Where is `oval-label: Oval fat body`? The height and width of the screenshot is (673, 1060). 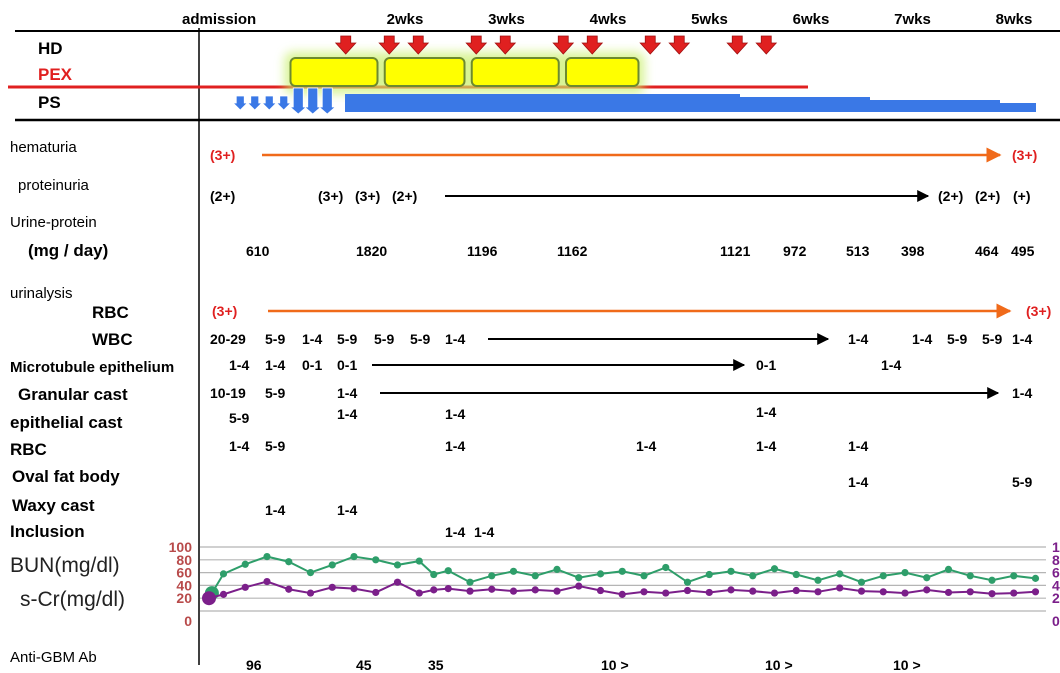
oval-label: Oval fat body is located at coordinates (66, 476).